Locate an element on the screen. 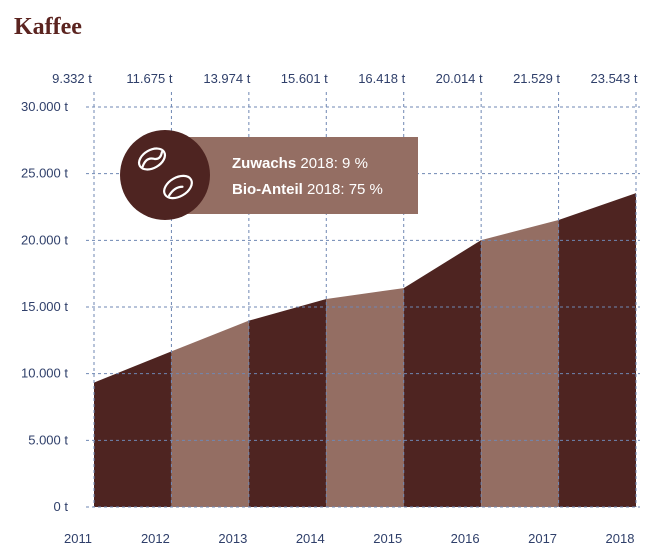  coffee-beans-icon is located at coordinates (165, 173).